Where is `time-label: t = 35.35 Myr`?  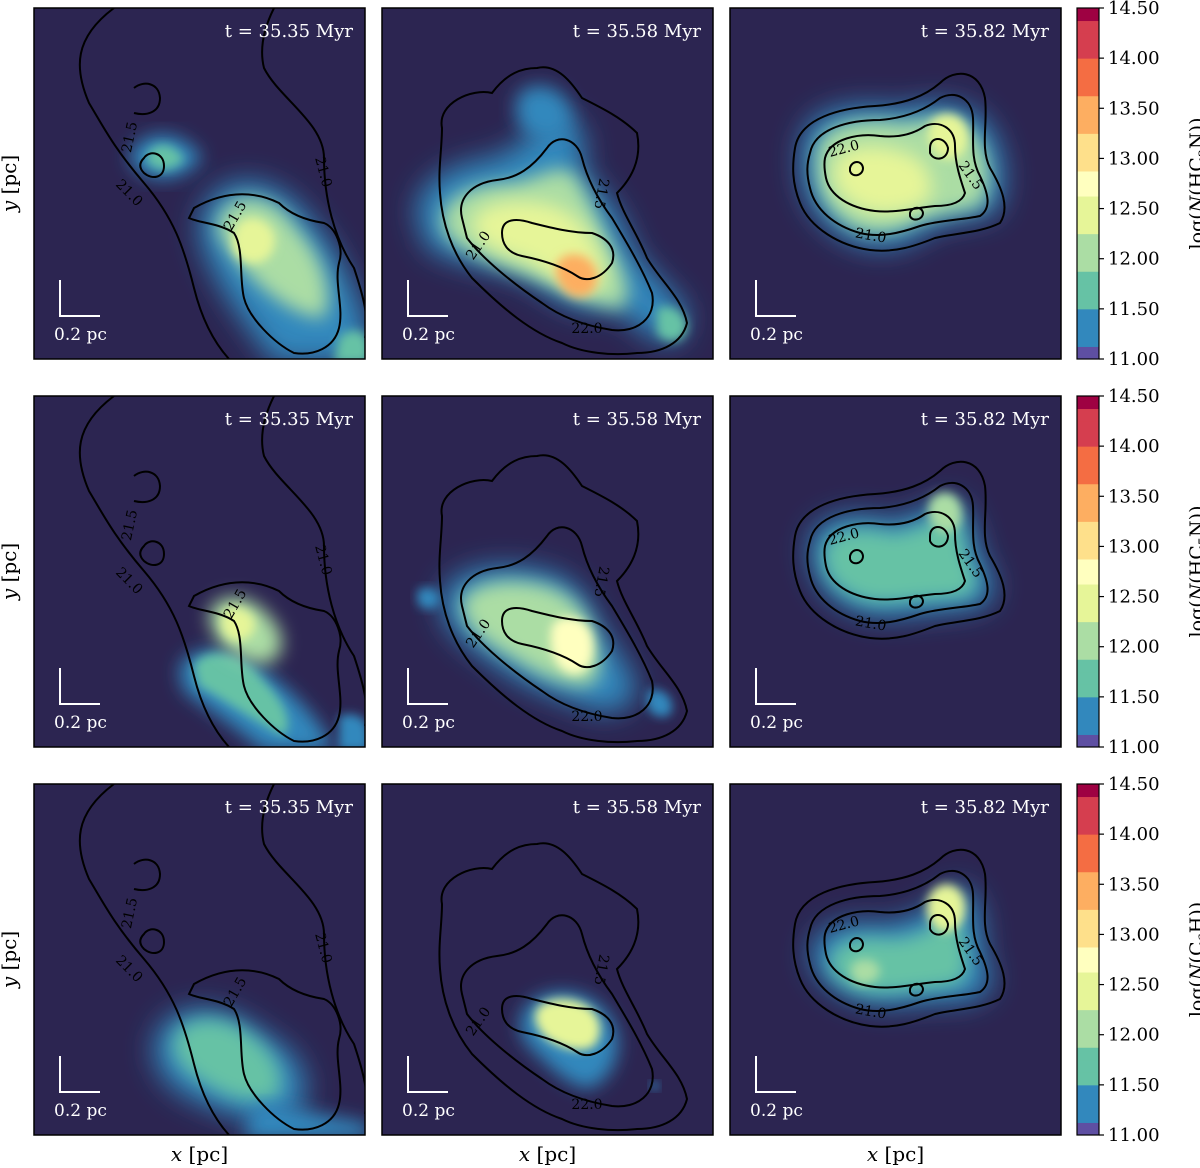 time-label: t = 35.35 Myr is located at coordinates (289, 807).